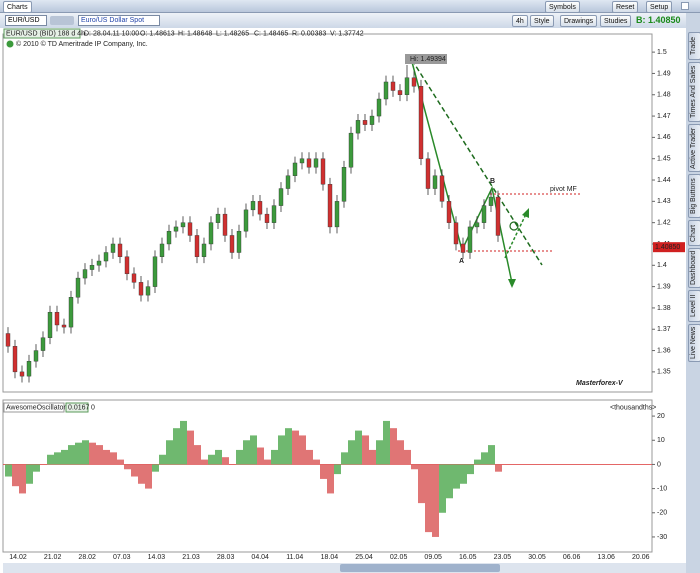 This screenshot has height=573, width=700. Describe the element at coordinates (694, 92) in the screenshot. I see `side-tab: Times And Sales` at that location.